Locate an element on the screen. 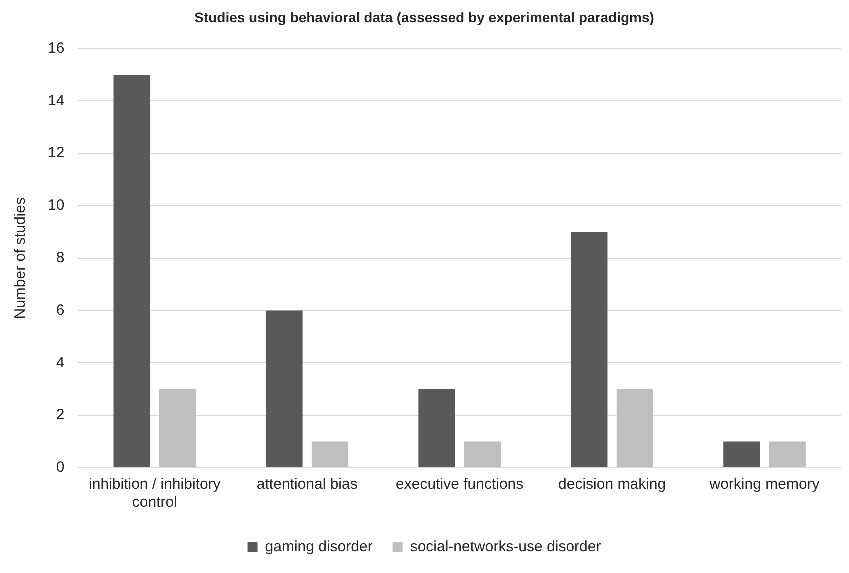  y-tick-label: 4 is located at coordinates (60, 363).